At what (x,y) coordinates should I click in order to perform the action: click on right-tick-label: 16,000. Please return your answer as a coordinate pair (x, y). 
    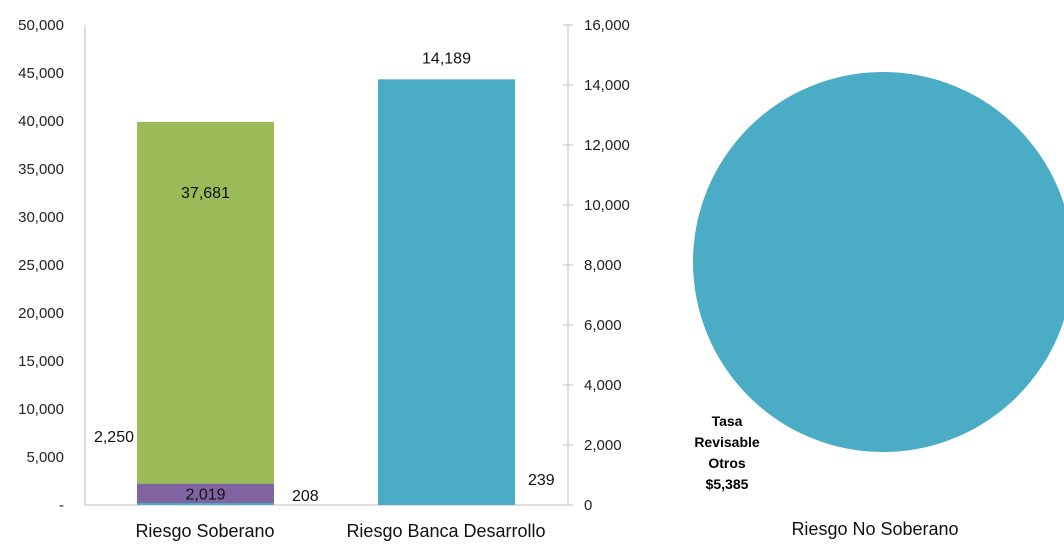
    Looking at the image, I should click on (607, 25).